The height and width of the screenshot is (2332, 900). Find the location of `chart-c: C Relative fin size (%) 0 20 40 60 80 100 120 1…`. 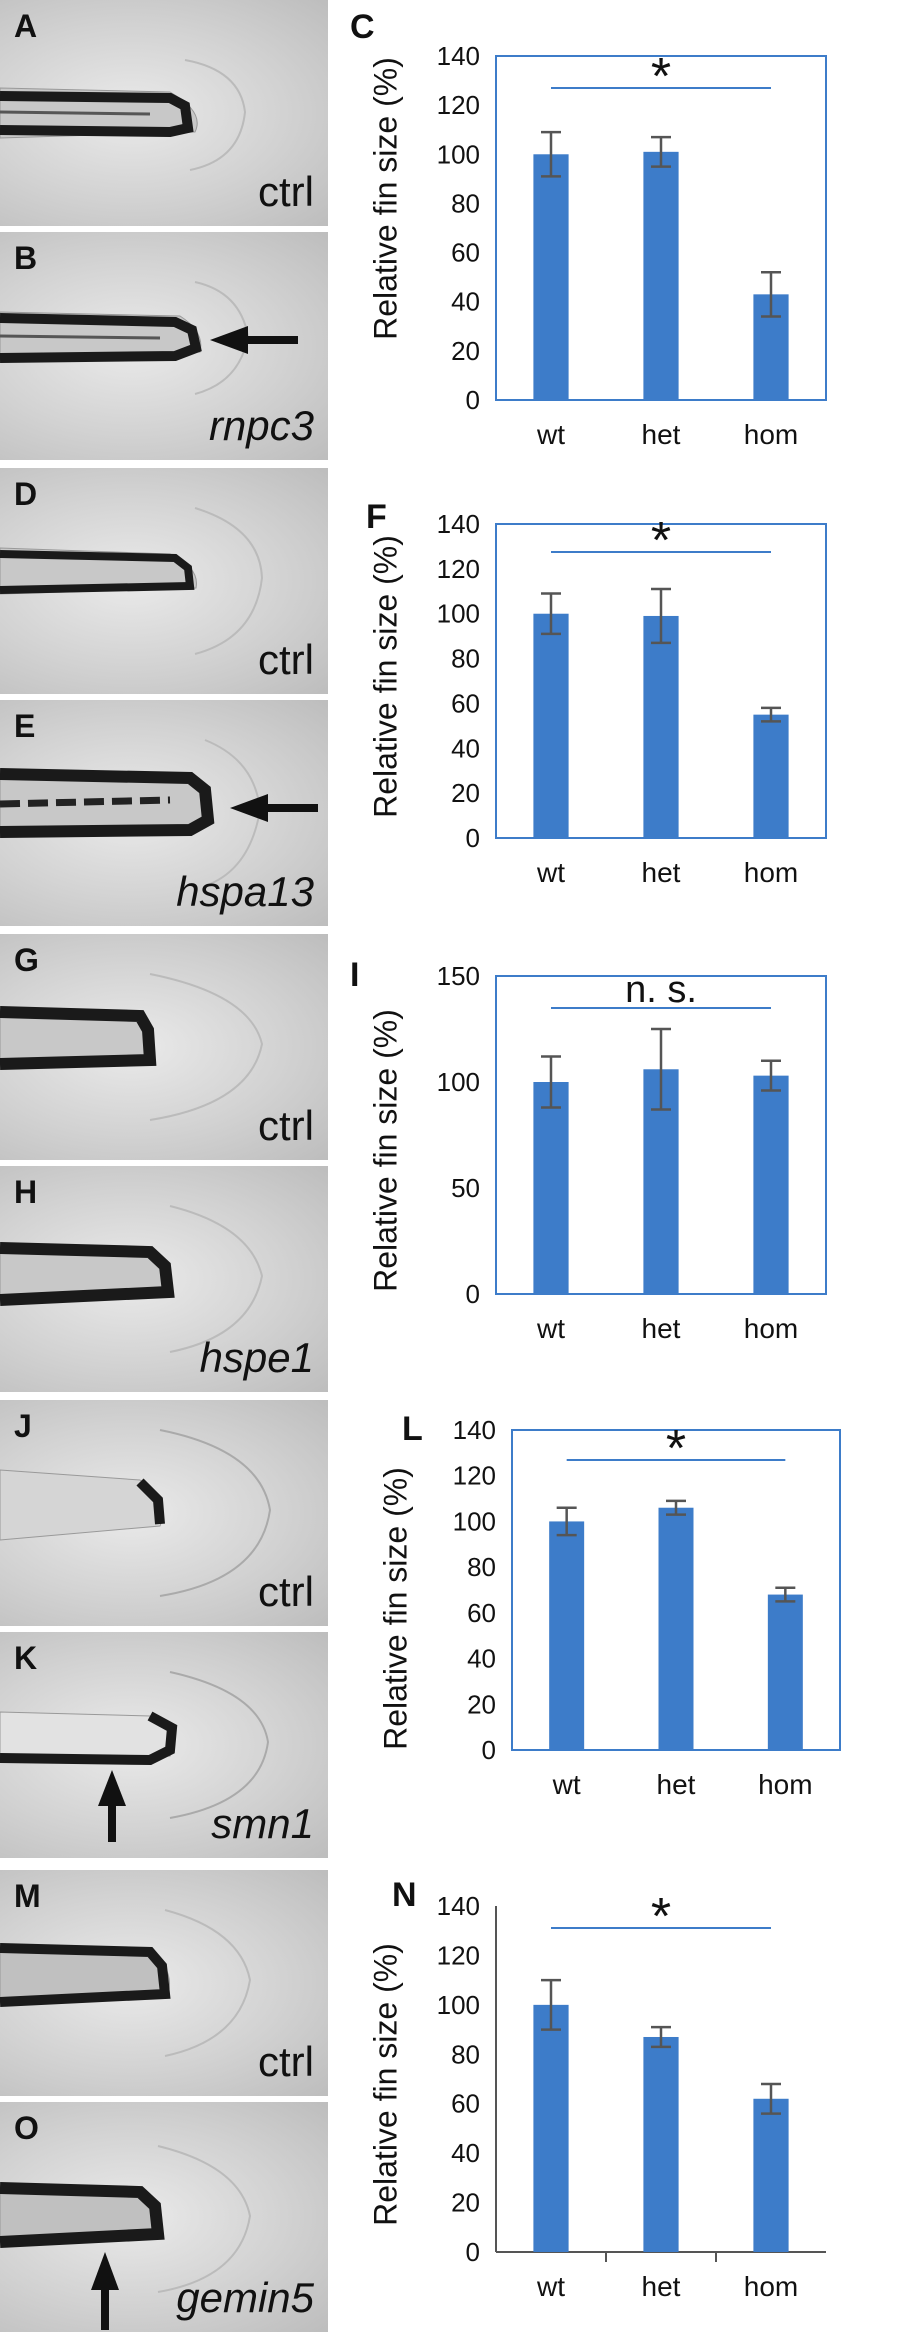

chart-c: C Relative fin size (%) 0 20 40 60 80 100 120 1… is located at coordinates (618, 232).